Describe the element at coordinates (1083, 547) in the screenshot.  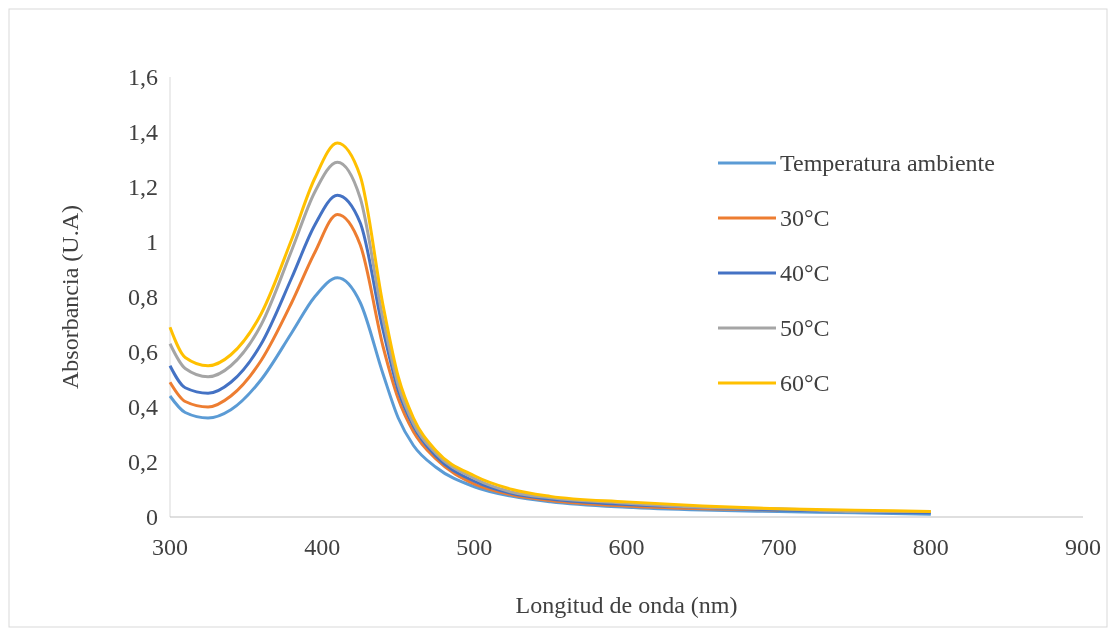
I see `x-tick-label: 900` at that location.